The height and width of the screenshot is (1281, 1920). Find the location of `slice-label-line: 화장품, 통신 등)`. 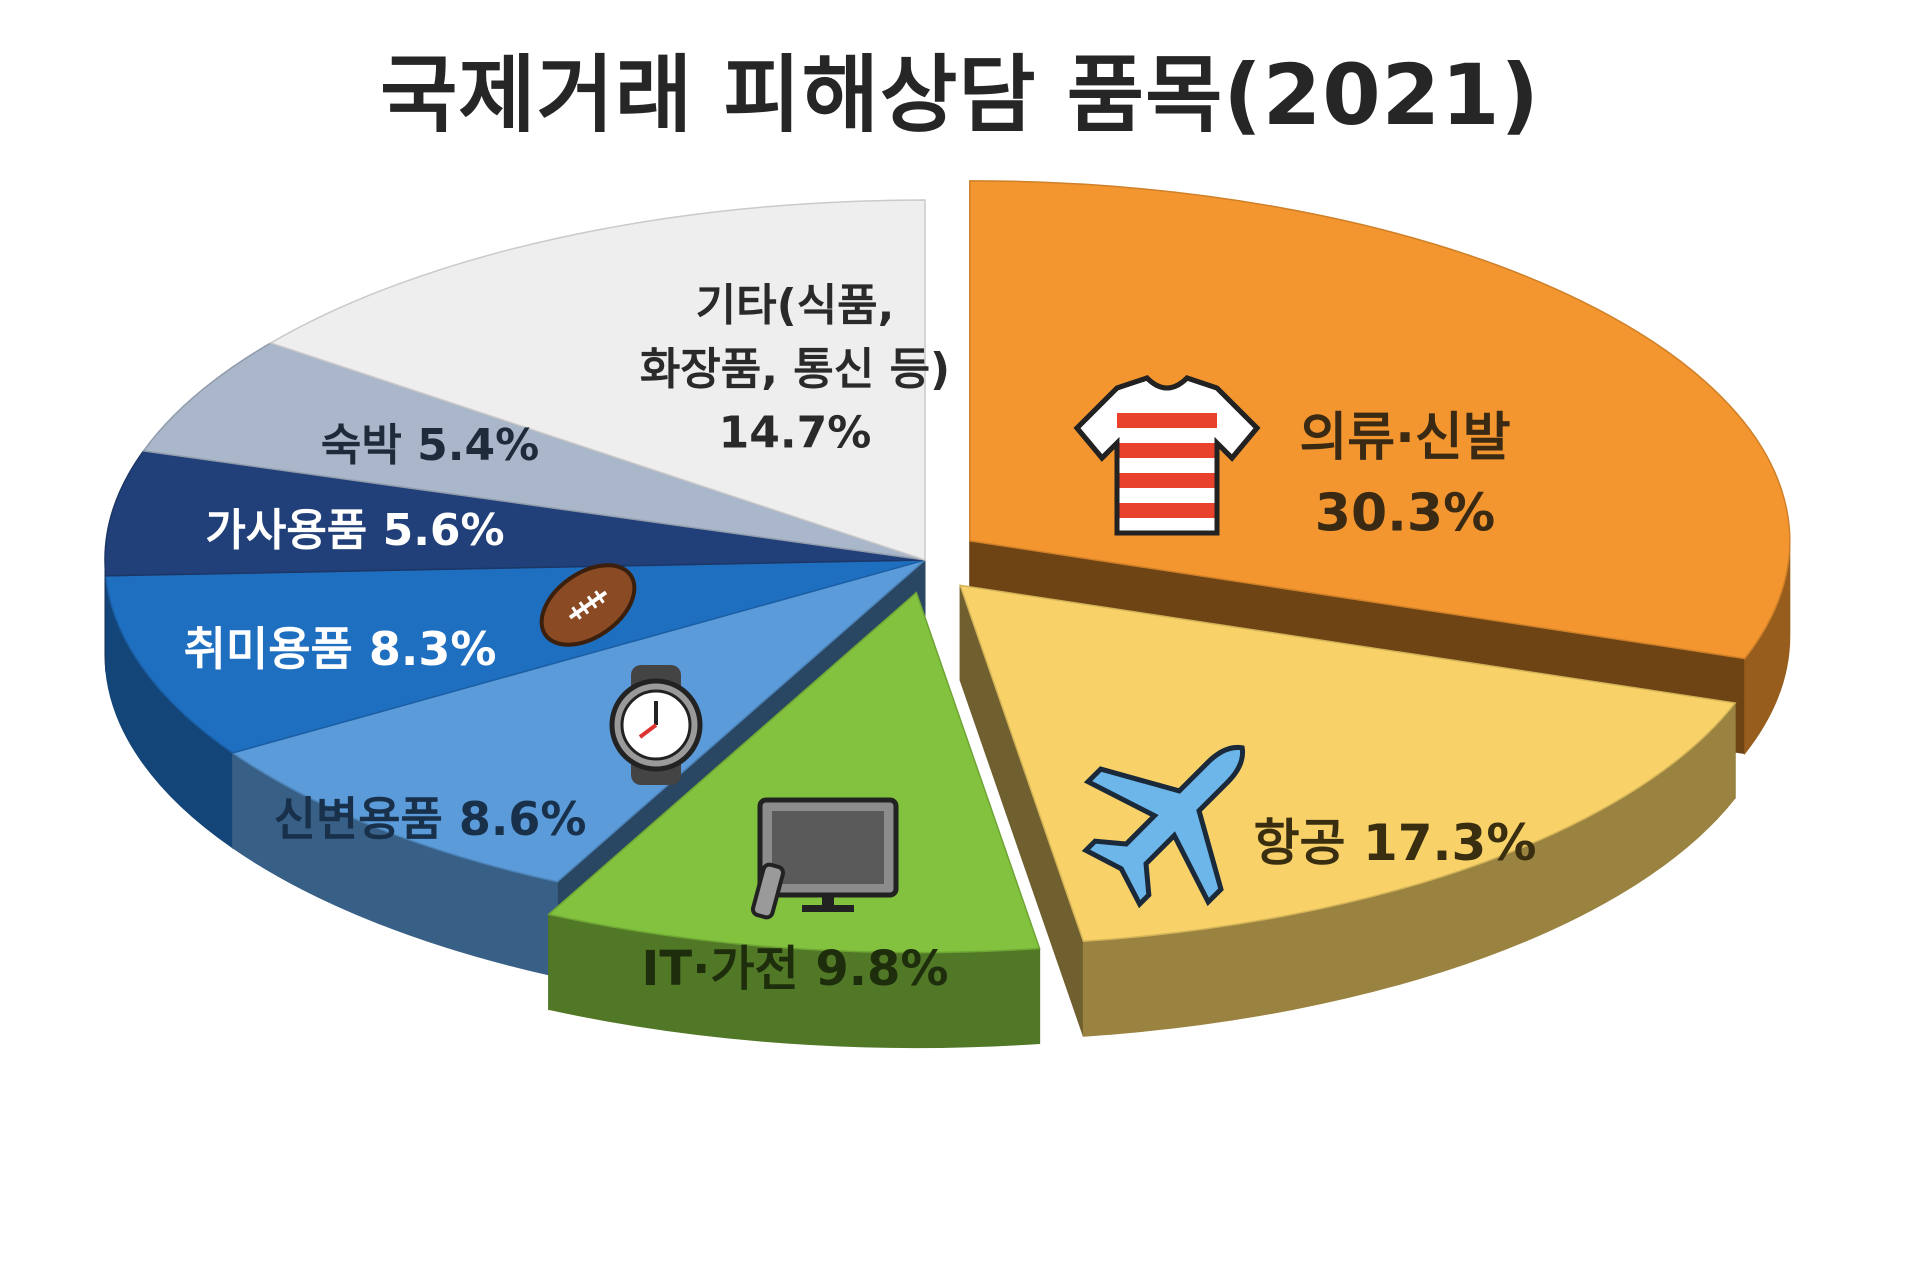

slice-label-line: 화장품, 통신 등) is located at coordinates (795, 369).